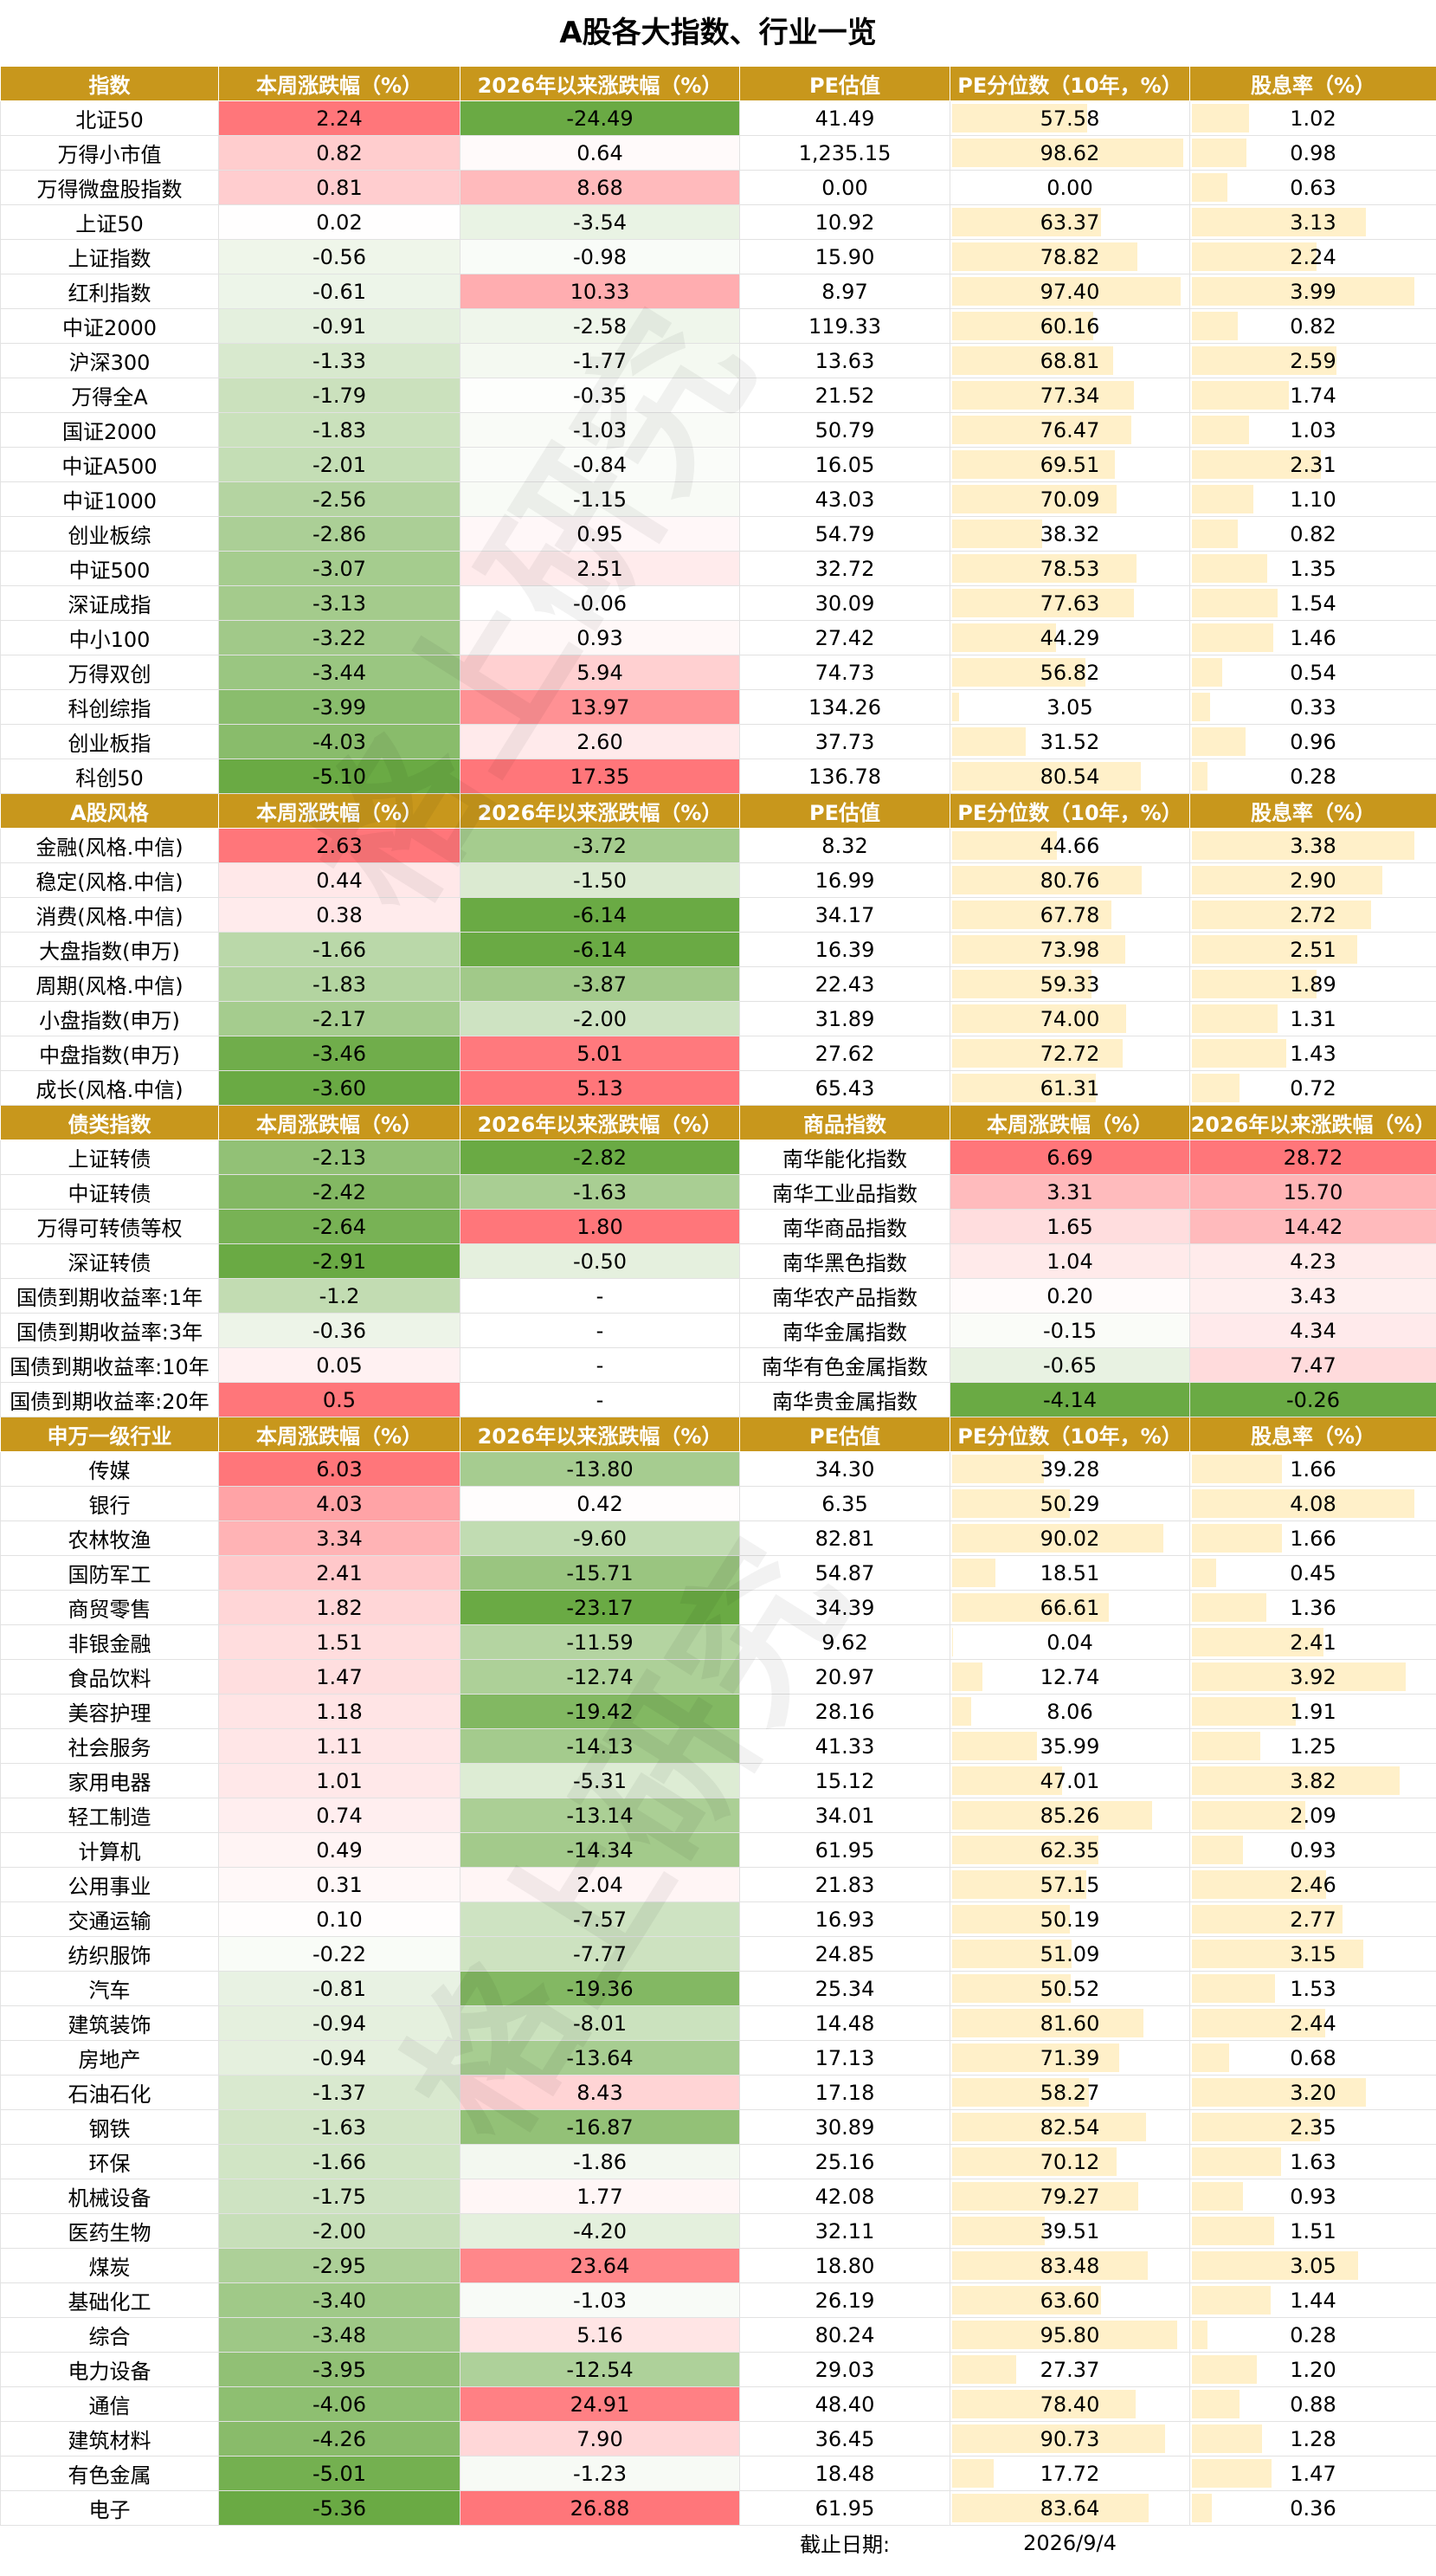  Describe the element at coordinates (340, 291) in the screenshot. I see `cell-text: -0.61` at that location.